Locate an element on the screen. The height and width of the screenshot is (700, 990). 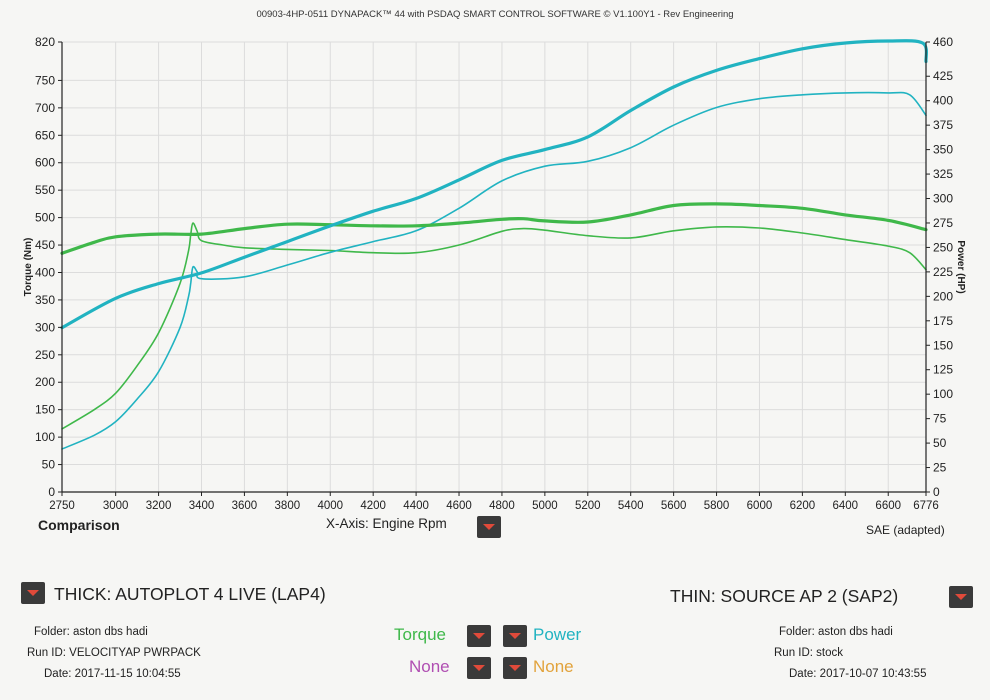
x-tick-label: 6000 is located at coordinates (760, 506).